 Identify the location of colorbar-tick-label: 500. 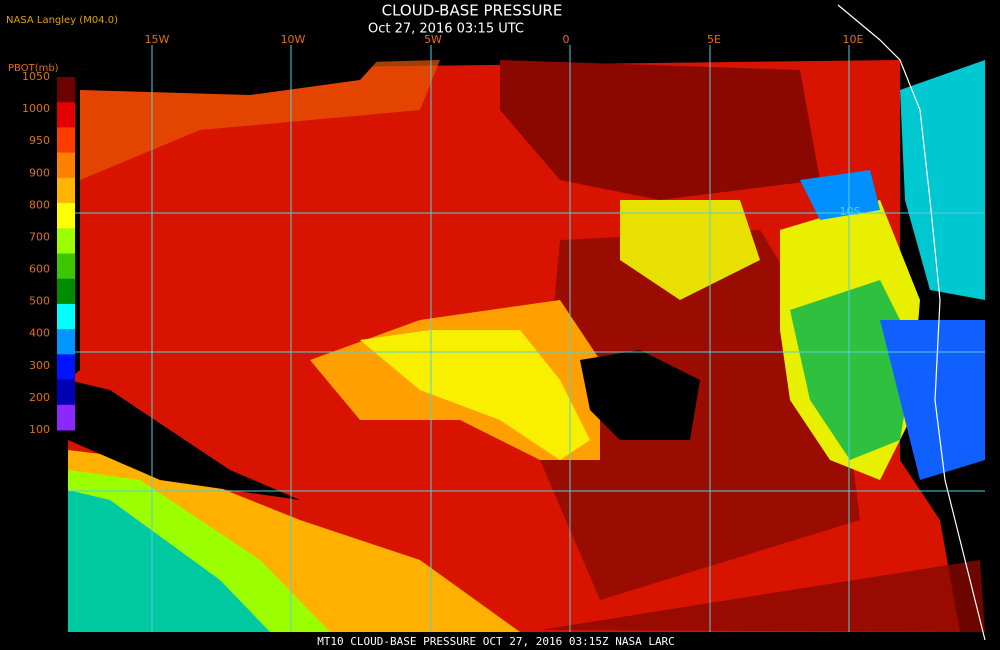
(39, 301).